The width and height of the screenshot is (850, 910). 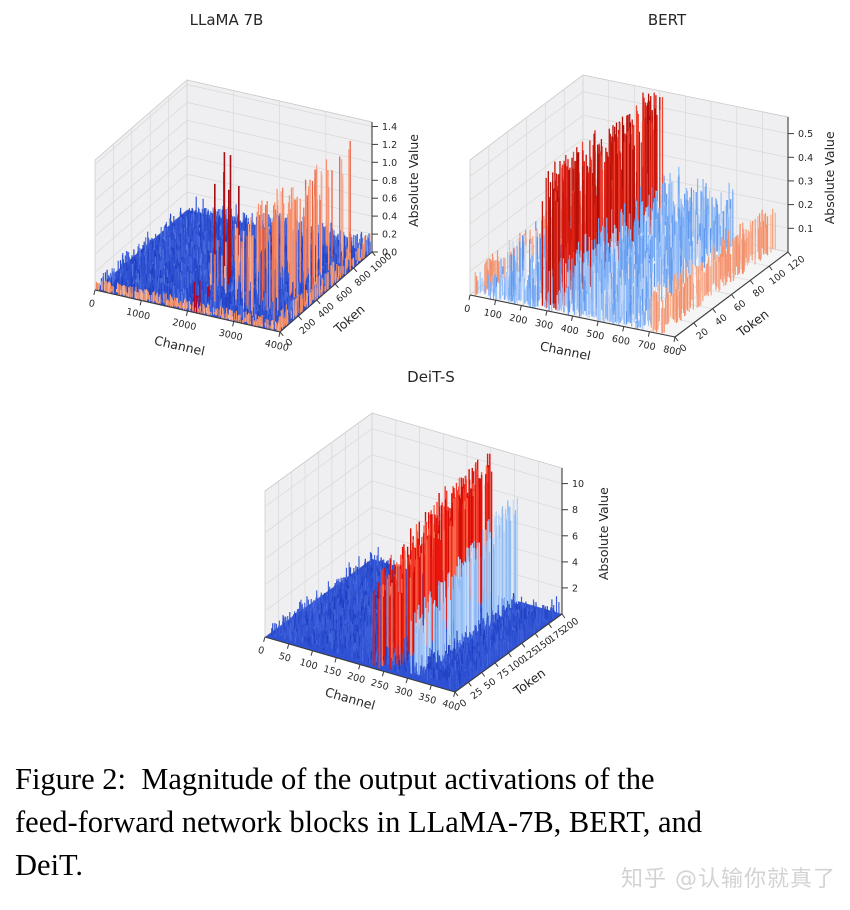 What do you see at coordinates (326, 311) in the screenshot?
I see `svg-text: 400` at bounding box center [326, 311].